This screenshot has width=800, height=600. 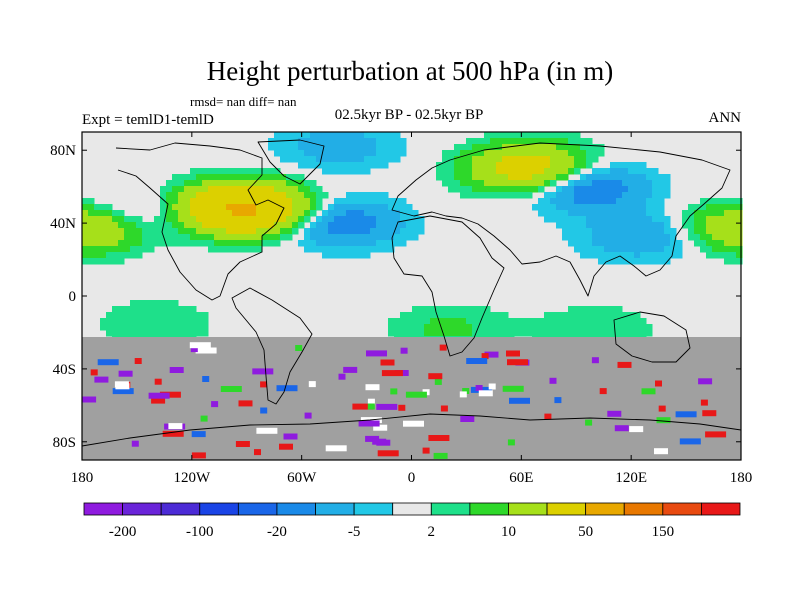 What do you see at coordinates (63, 151) in the screenshot?
I see `y-tick-label: 80N` at bounding box center [63, 151].